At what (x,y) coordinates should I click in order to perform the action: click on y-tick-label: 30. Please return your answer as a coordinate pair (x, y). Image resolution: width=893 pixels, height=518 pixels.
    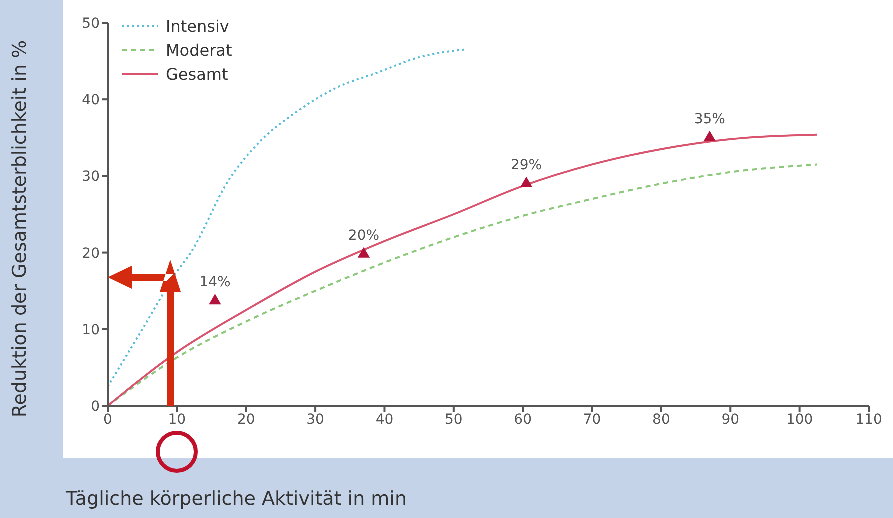
    Looking at the image, I should click on (91, 177).